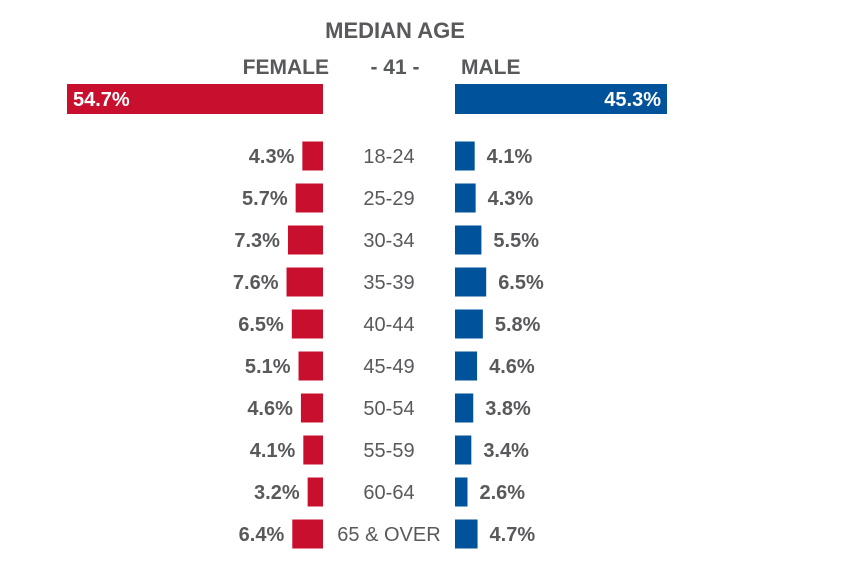 Image resolution: width=845 pixels, height=570 pixels. What do you see at coordinates (388, 283) in the screenshot?
I see `age-group-label: 35-39` at bounding box center [388, 283].